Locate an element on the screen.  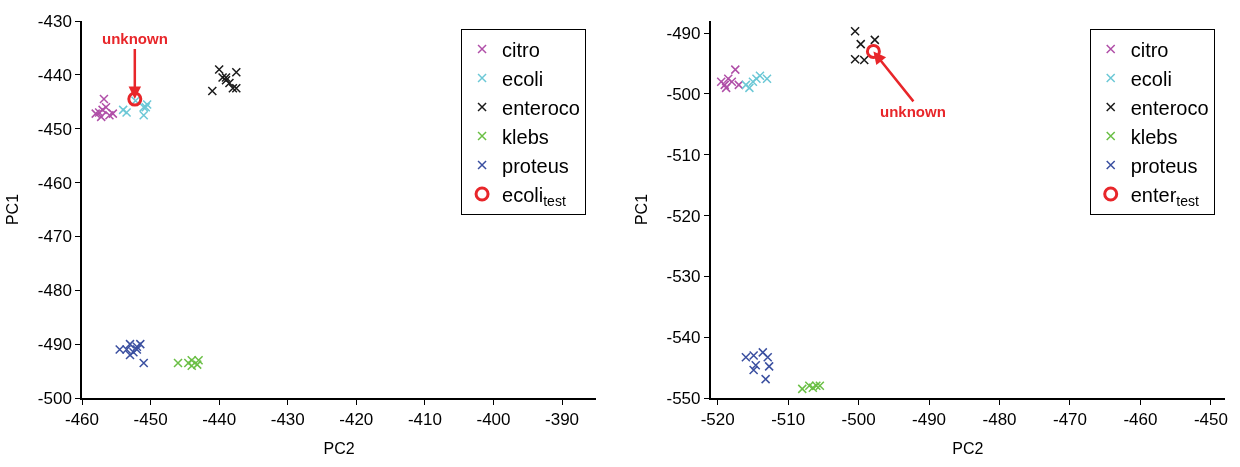
y-tick-label: -510 is located at coordinates (683, 155).